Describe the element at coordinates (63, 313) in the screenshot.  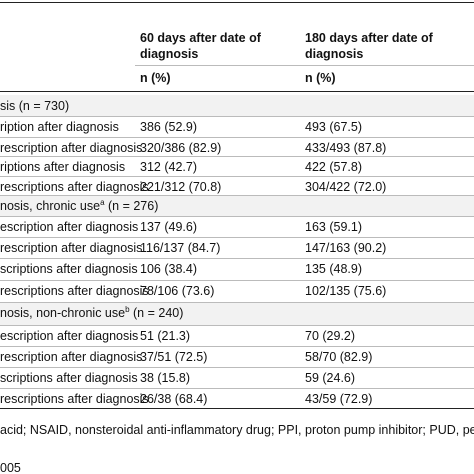
I see `section-text: nosis, non-chronic use` at that location.